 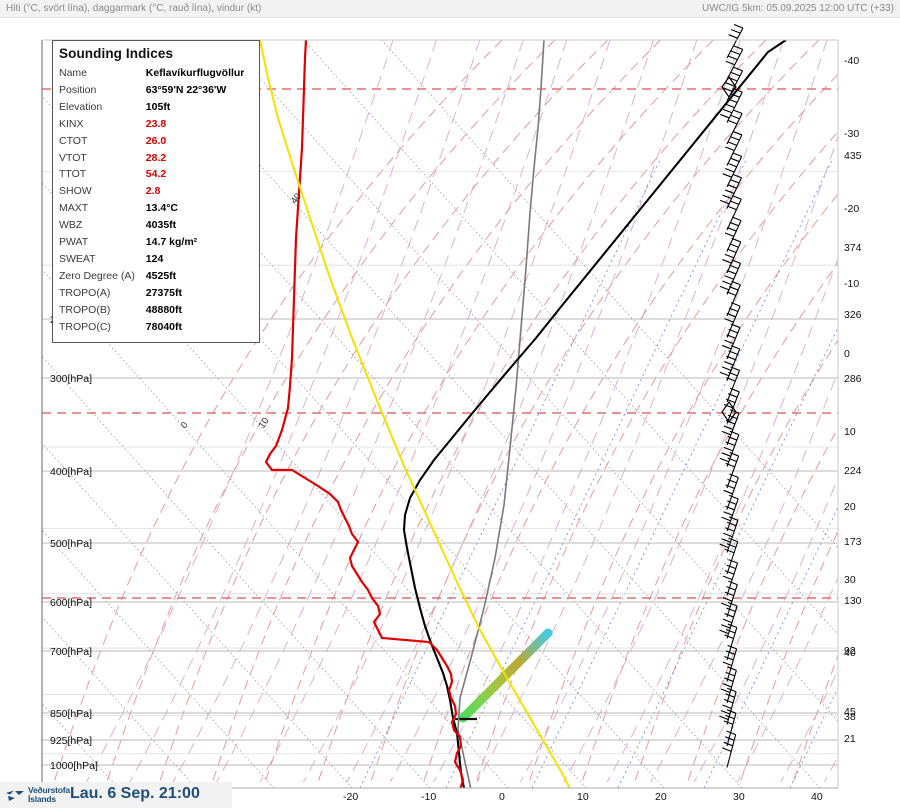 What do you see at coordinates (74, 242) in the screenshot?
I see `indices-key: PWAT` at bounding box center [74, 242].